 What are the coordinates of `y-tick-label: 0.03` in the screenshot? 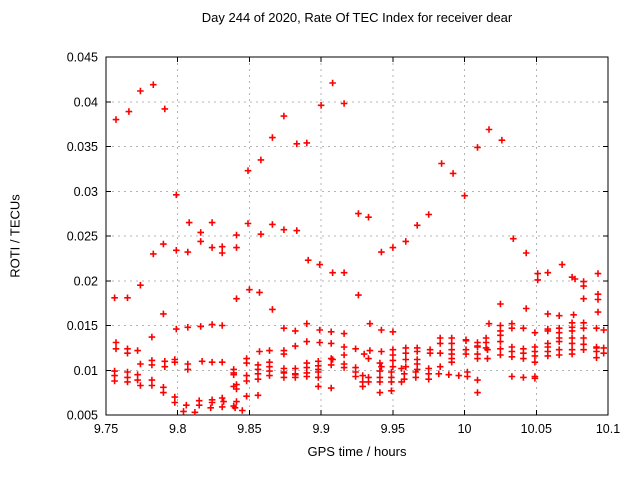 It's located at (86, 192).